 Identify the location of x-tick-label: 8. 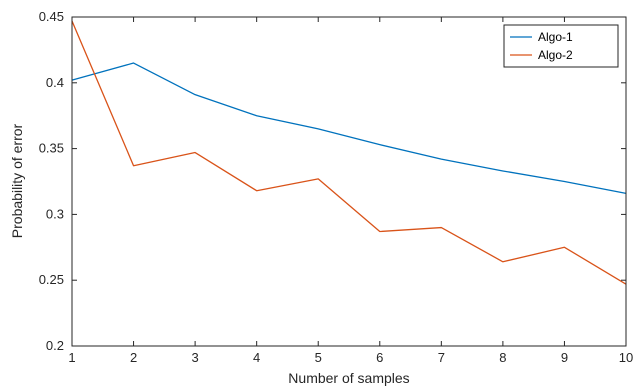
(502, 357).